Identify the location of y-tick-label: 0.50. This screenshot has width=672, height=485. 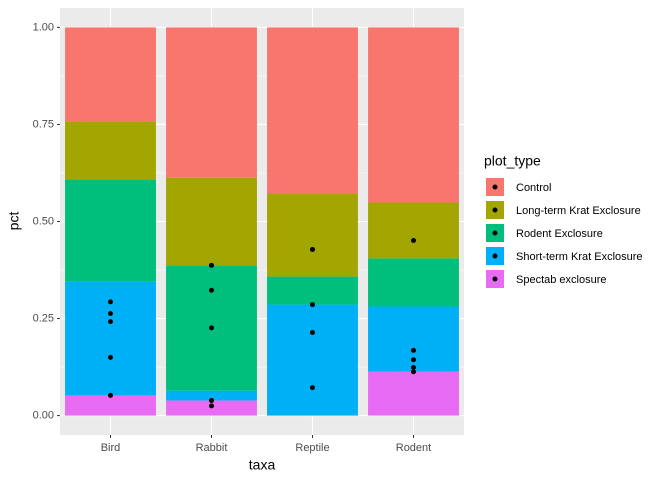
(43, 221).